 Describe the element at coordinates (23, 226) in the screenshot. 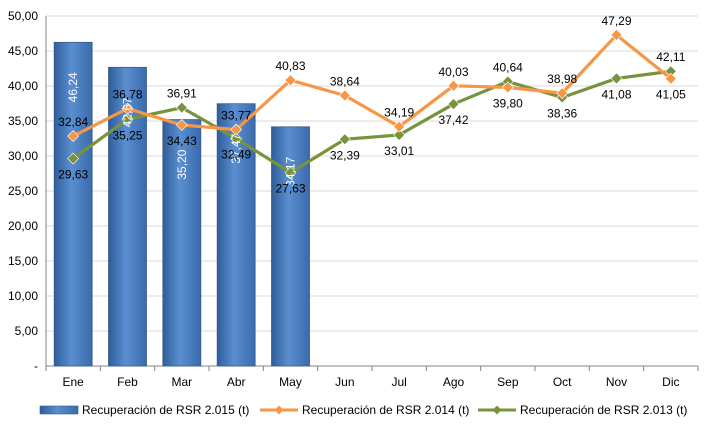

I see `y-tick-label: 20,00` at that location.